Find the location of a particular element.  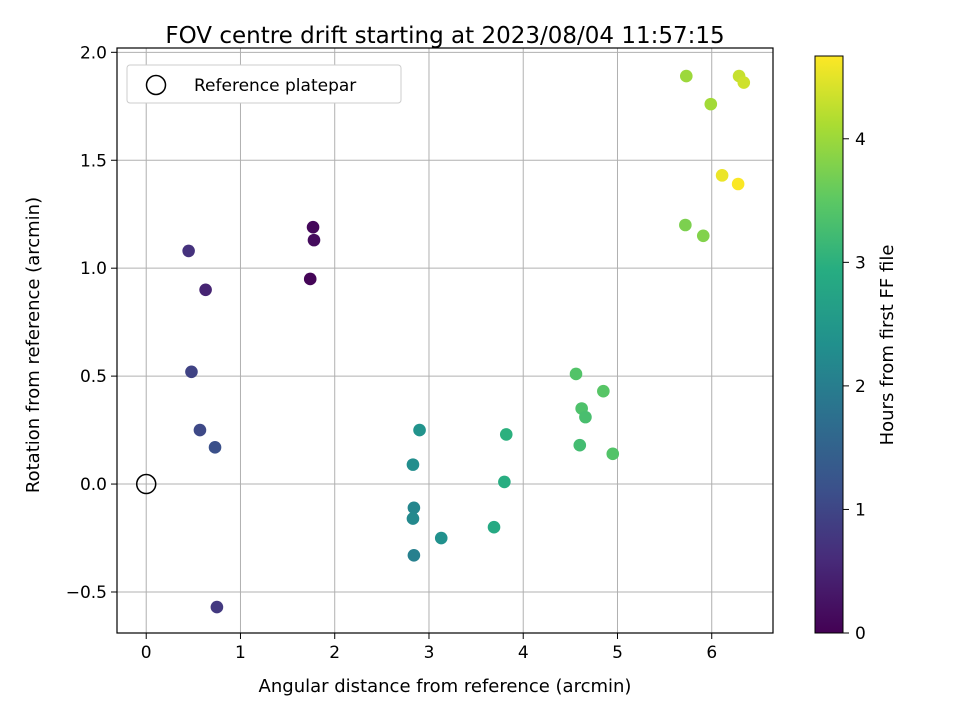

y-tick-label: 1.0 is located at coordinates (93, 269).